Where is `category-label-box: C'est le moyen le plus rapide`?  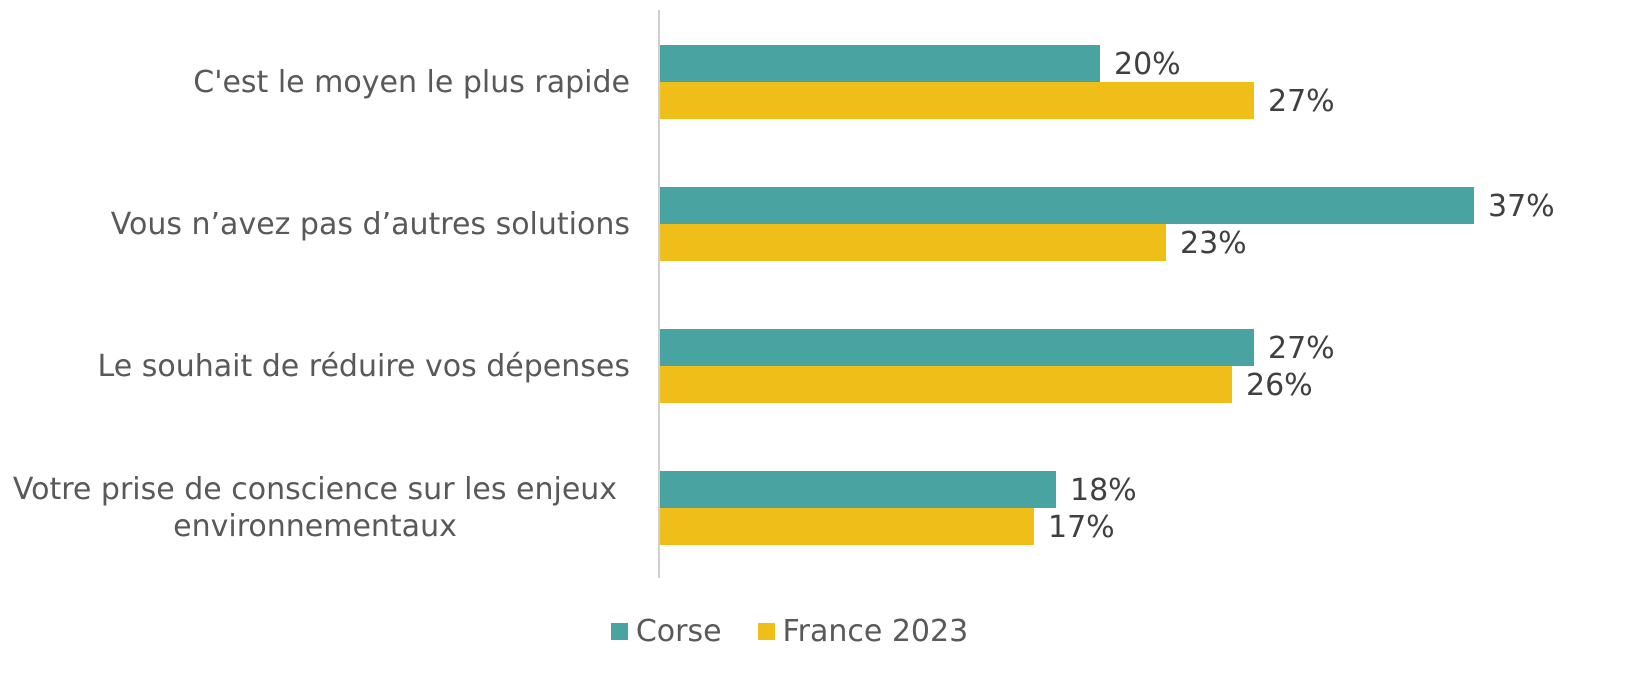 category-label-box: C'est le moyen le plus rapide is located at coordinates (411, 82).